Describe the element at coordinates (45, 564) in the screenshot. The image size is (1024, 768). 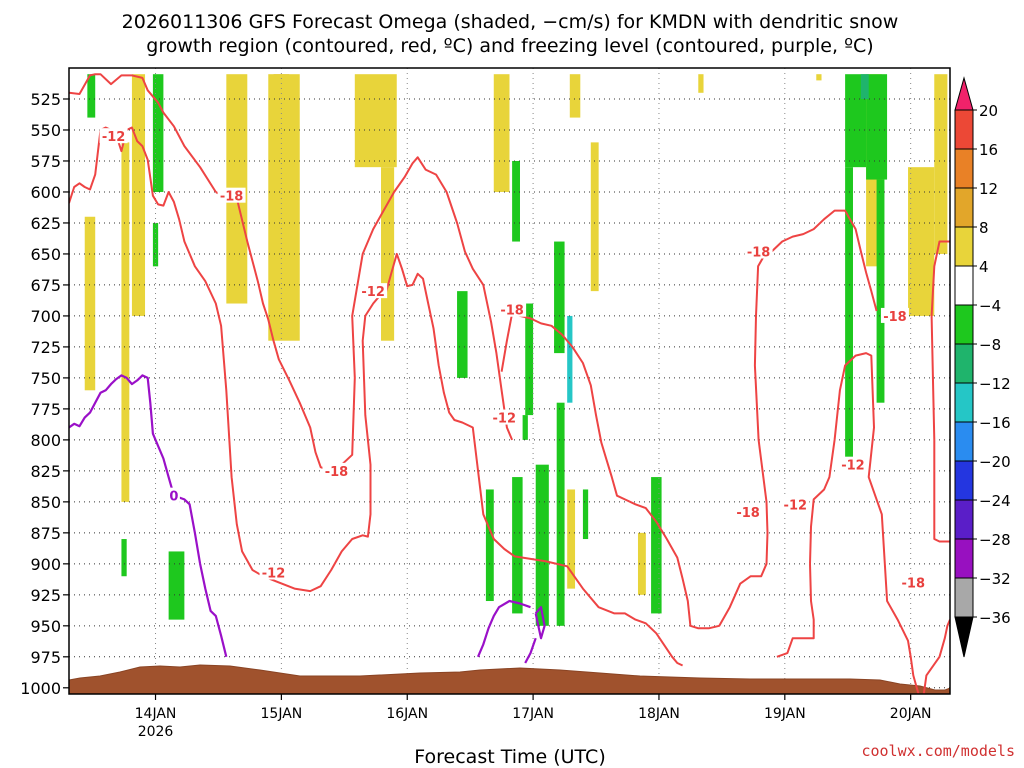
I see `pressure-tick-label: 900` at that location.